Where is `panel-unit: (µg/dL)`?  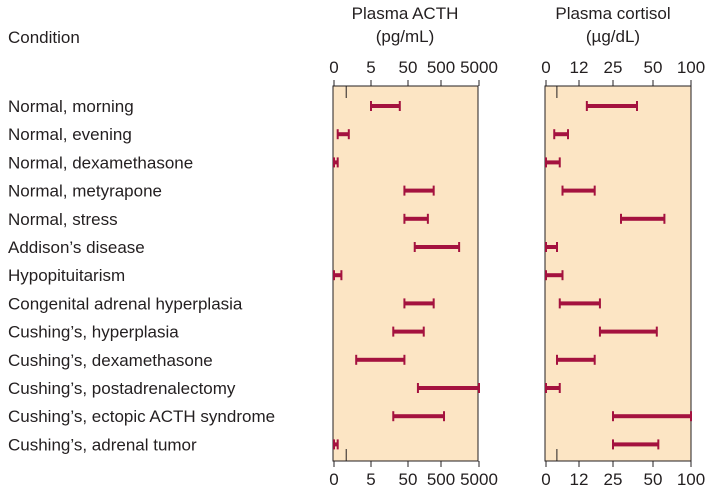 panel-unit: (µg/dL) is located at coordinates (613, 36).